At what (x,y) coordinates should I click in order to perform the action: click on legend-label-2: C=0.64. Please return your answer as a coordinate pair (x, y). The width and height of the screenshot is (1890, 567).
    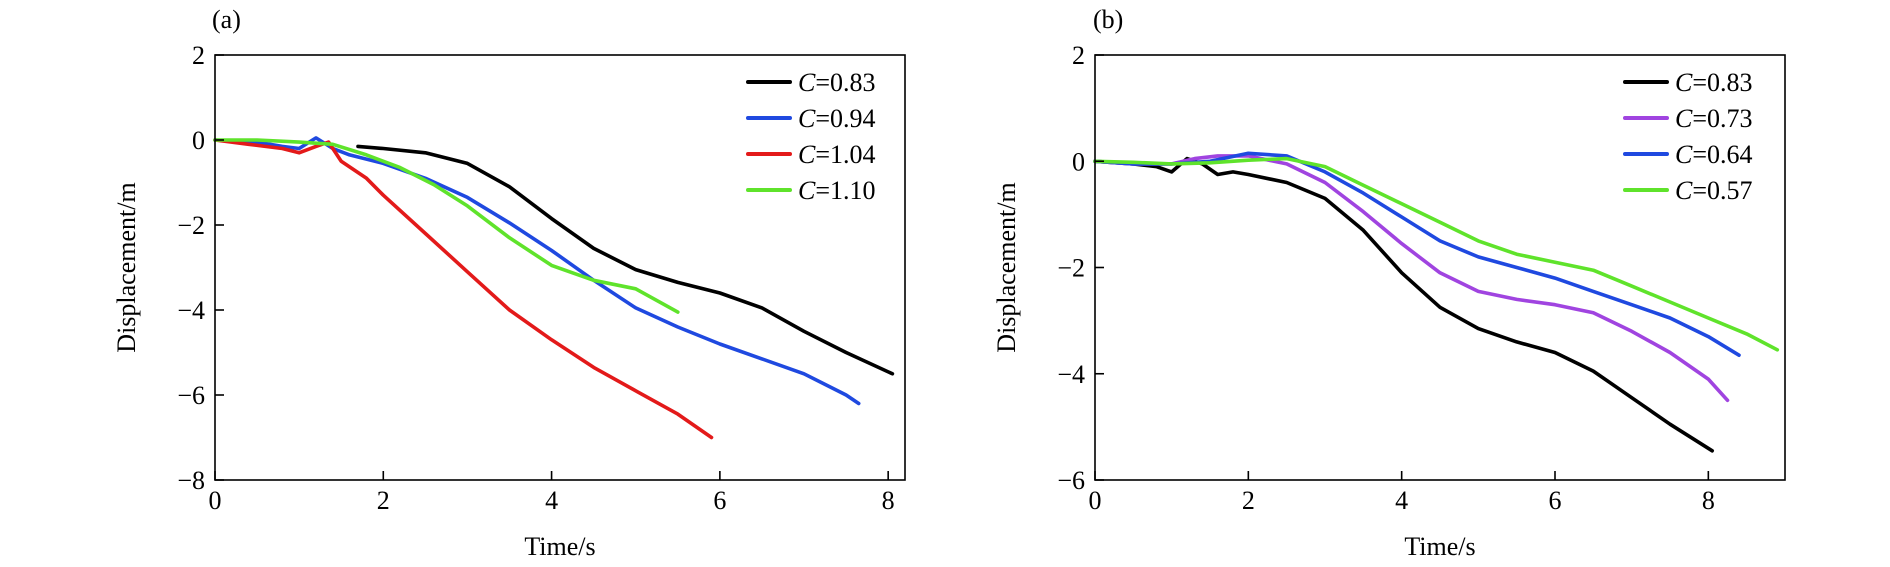
    Looking at the image, I should click on (1714, 154).